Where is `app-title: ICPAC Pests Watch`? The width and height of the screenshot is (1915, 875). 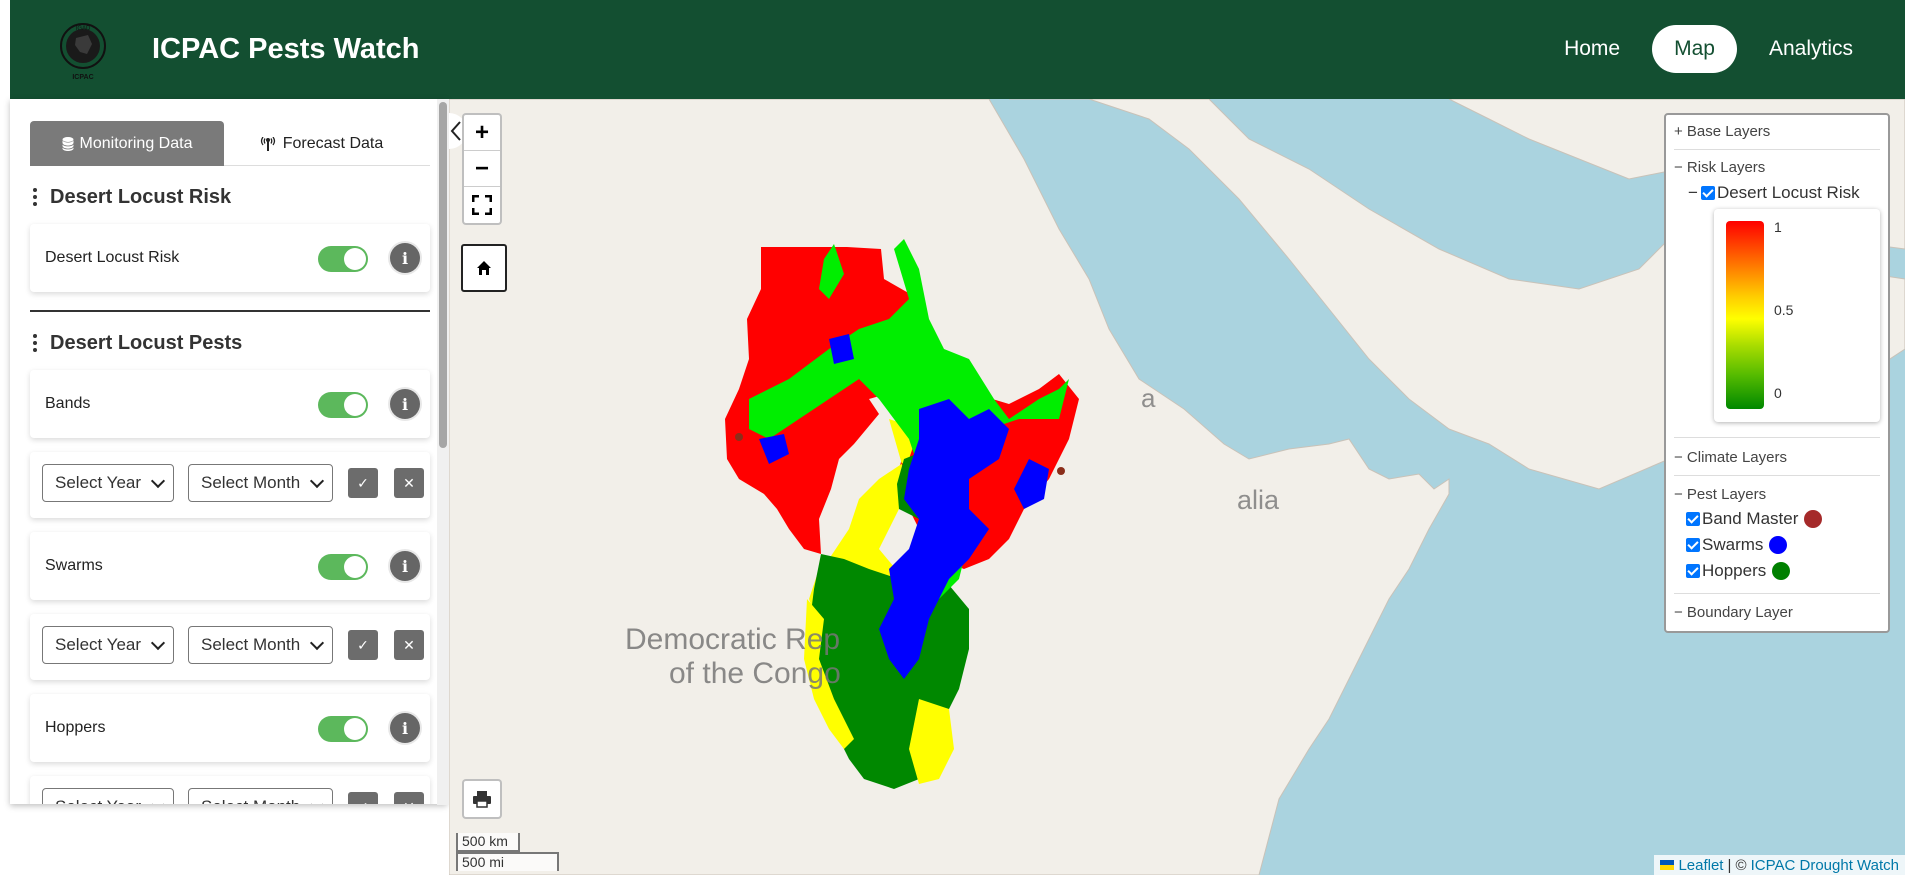 app-title: ICPAC Pests Watch is located at coordinates (286, 49).